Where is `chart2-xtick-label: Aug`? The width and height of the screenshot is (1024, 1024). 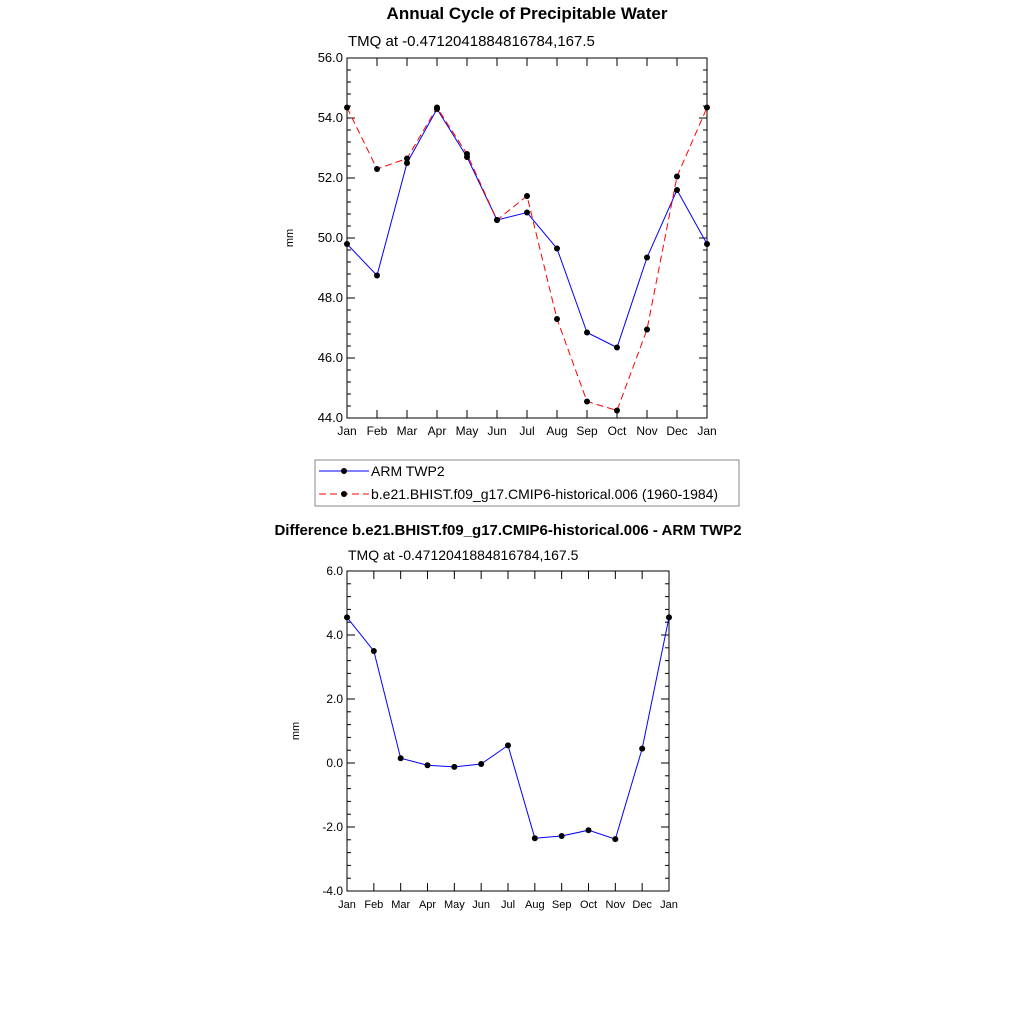 chart2-xtick-label: Aug is located at coordinates (535, 905).